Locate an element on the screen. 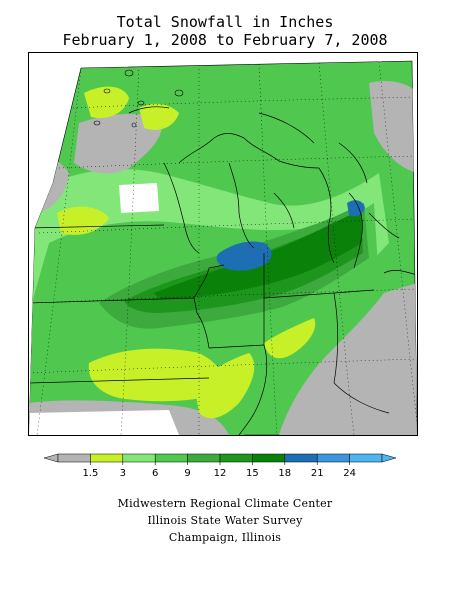  credit-line-1: Midwestern Regional Climate Center is located at coordinates (225, 503).